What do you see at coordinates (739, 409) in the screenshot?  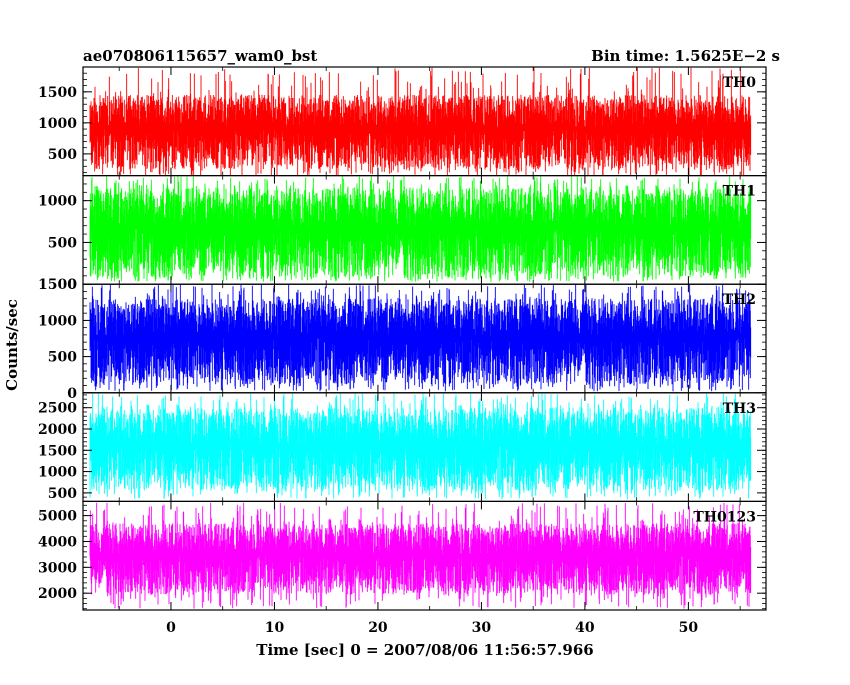 I see `panel-label: TH3` at bounding box center [739, 409].